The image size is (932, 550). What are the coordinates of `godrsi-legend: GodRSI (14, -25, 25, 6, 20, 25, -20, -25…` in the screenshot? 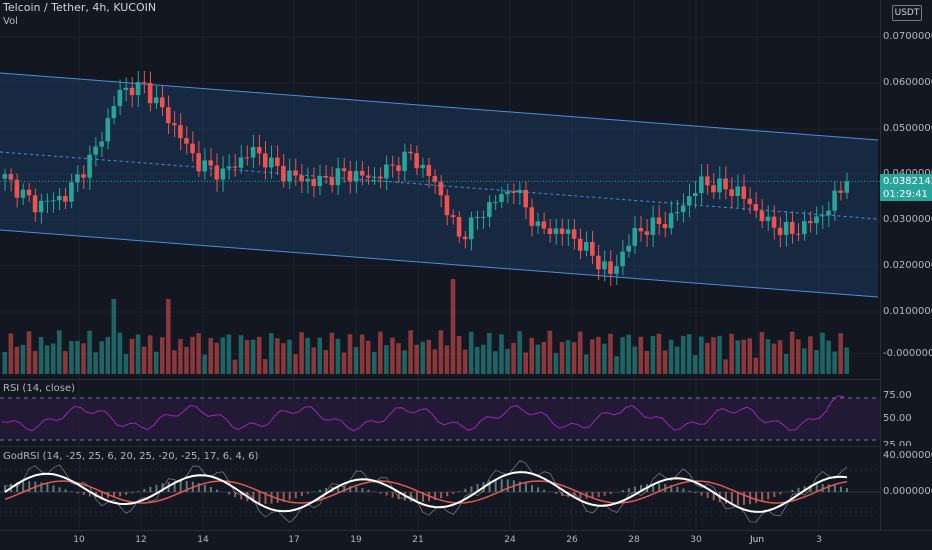 It's located at (131, 456).